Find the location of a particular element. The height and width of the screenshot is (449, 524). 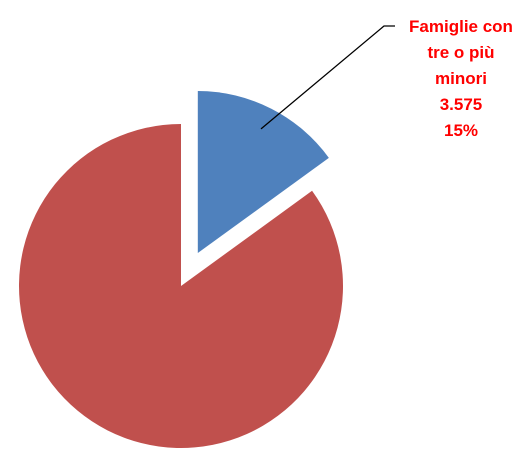

slice-label-line-3: minori is located at coordinates (461, 78).